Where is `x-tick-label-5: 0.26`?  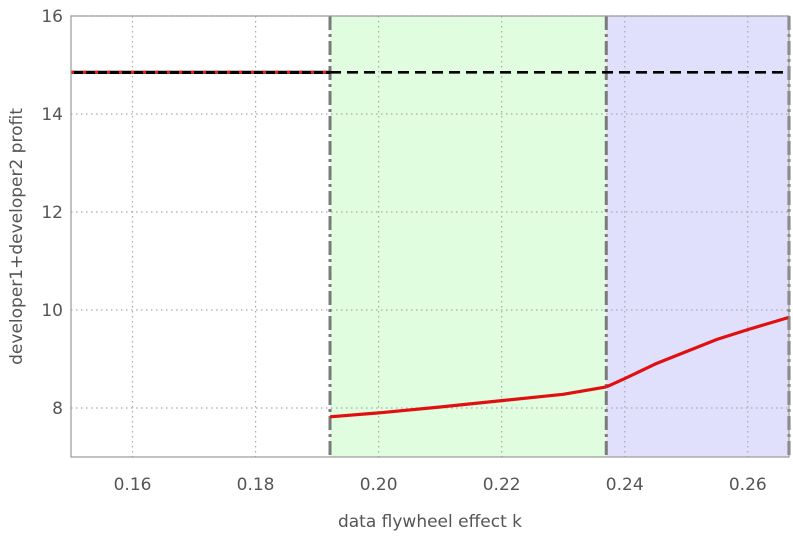
x-tick-label-5: 0.26 is located at coordinates (748, 485).